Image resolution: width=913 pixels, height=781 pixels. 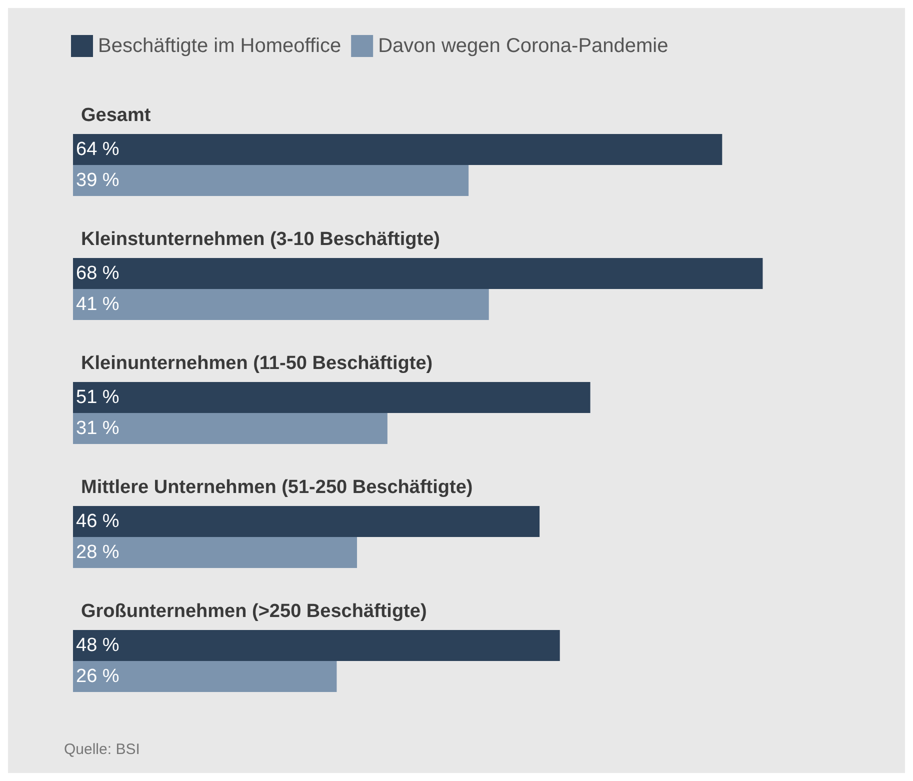 I want to click on y-tick-label: Gesamt, so click(x=116, y=115).